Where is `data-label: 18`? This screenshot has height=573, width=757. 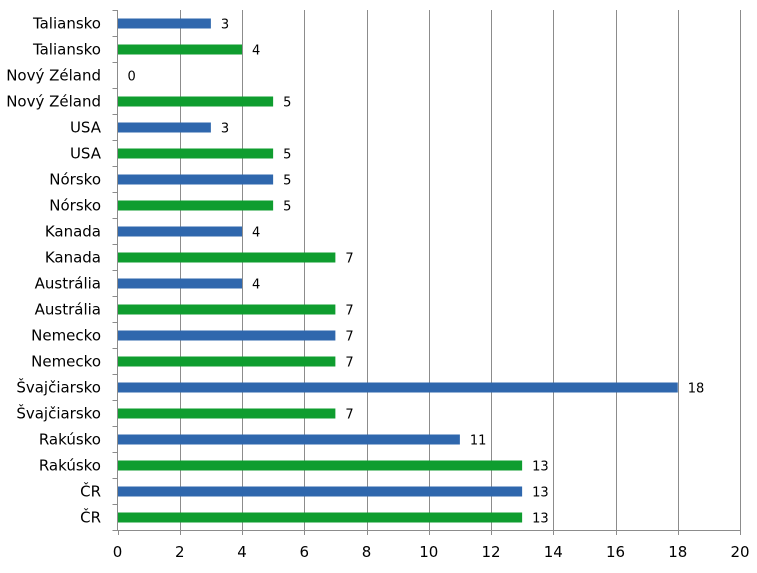 data-label: 18 is located at coordinates (696, 389).